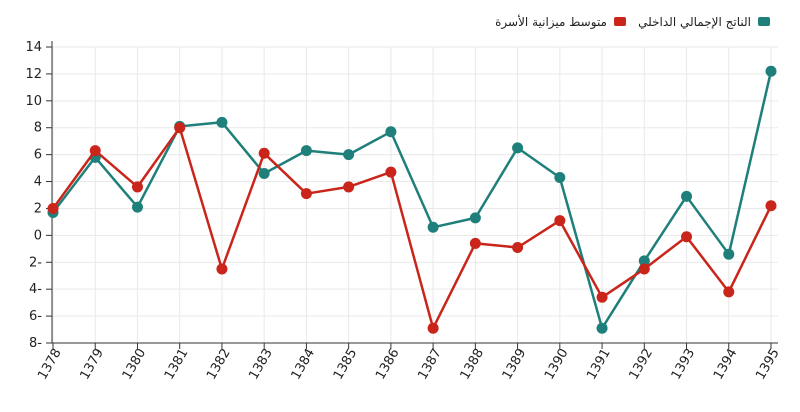 The width and height of the screenshot is (800, 412). I want to click on x-tick-label: 1390, so click(557, 364).